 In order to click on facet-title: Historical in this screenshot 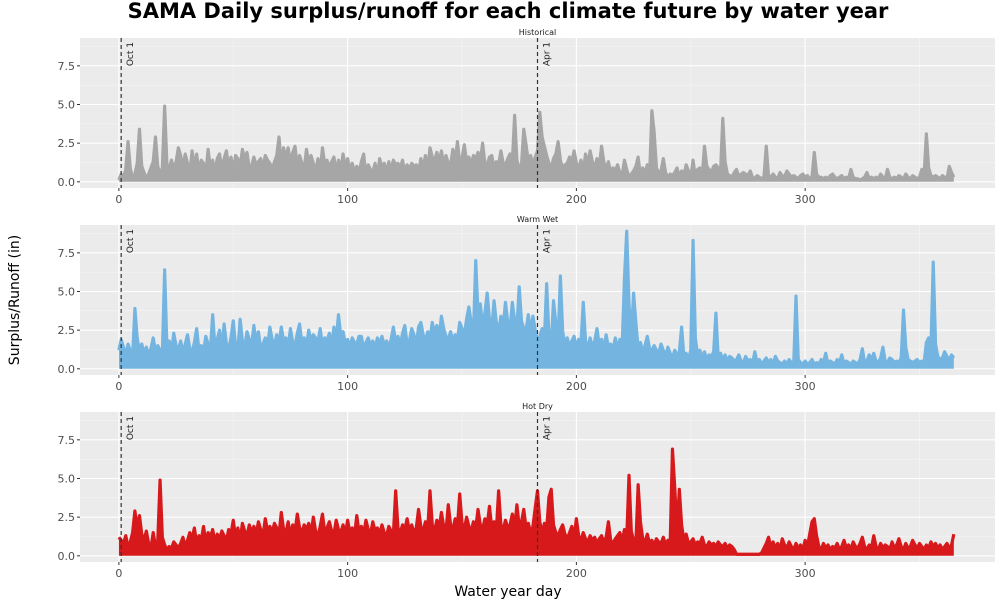, I will do `click(537, 32)`.